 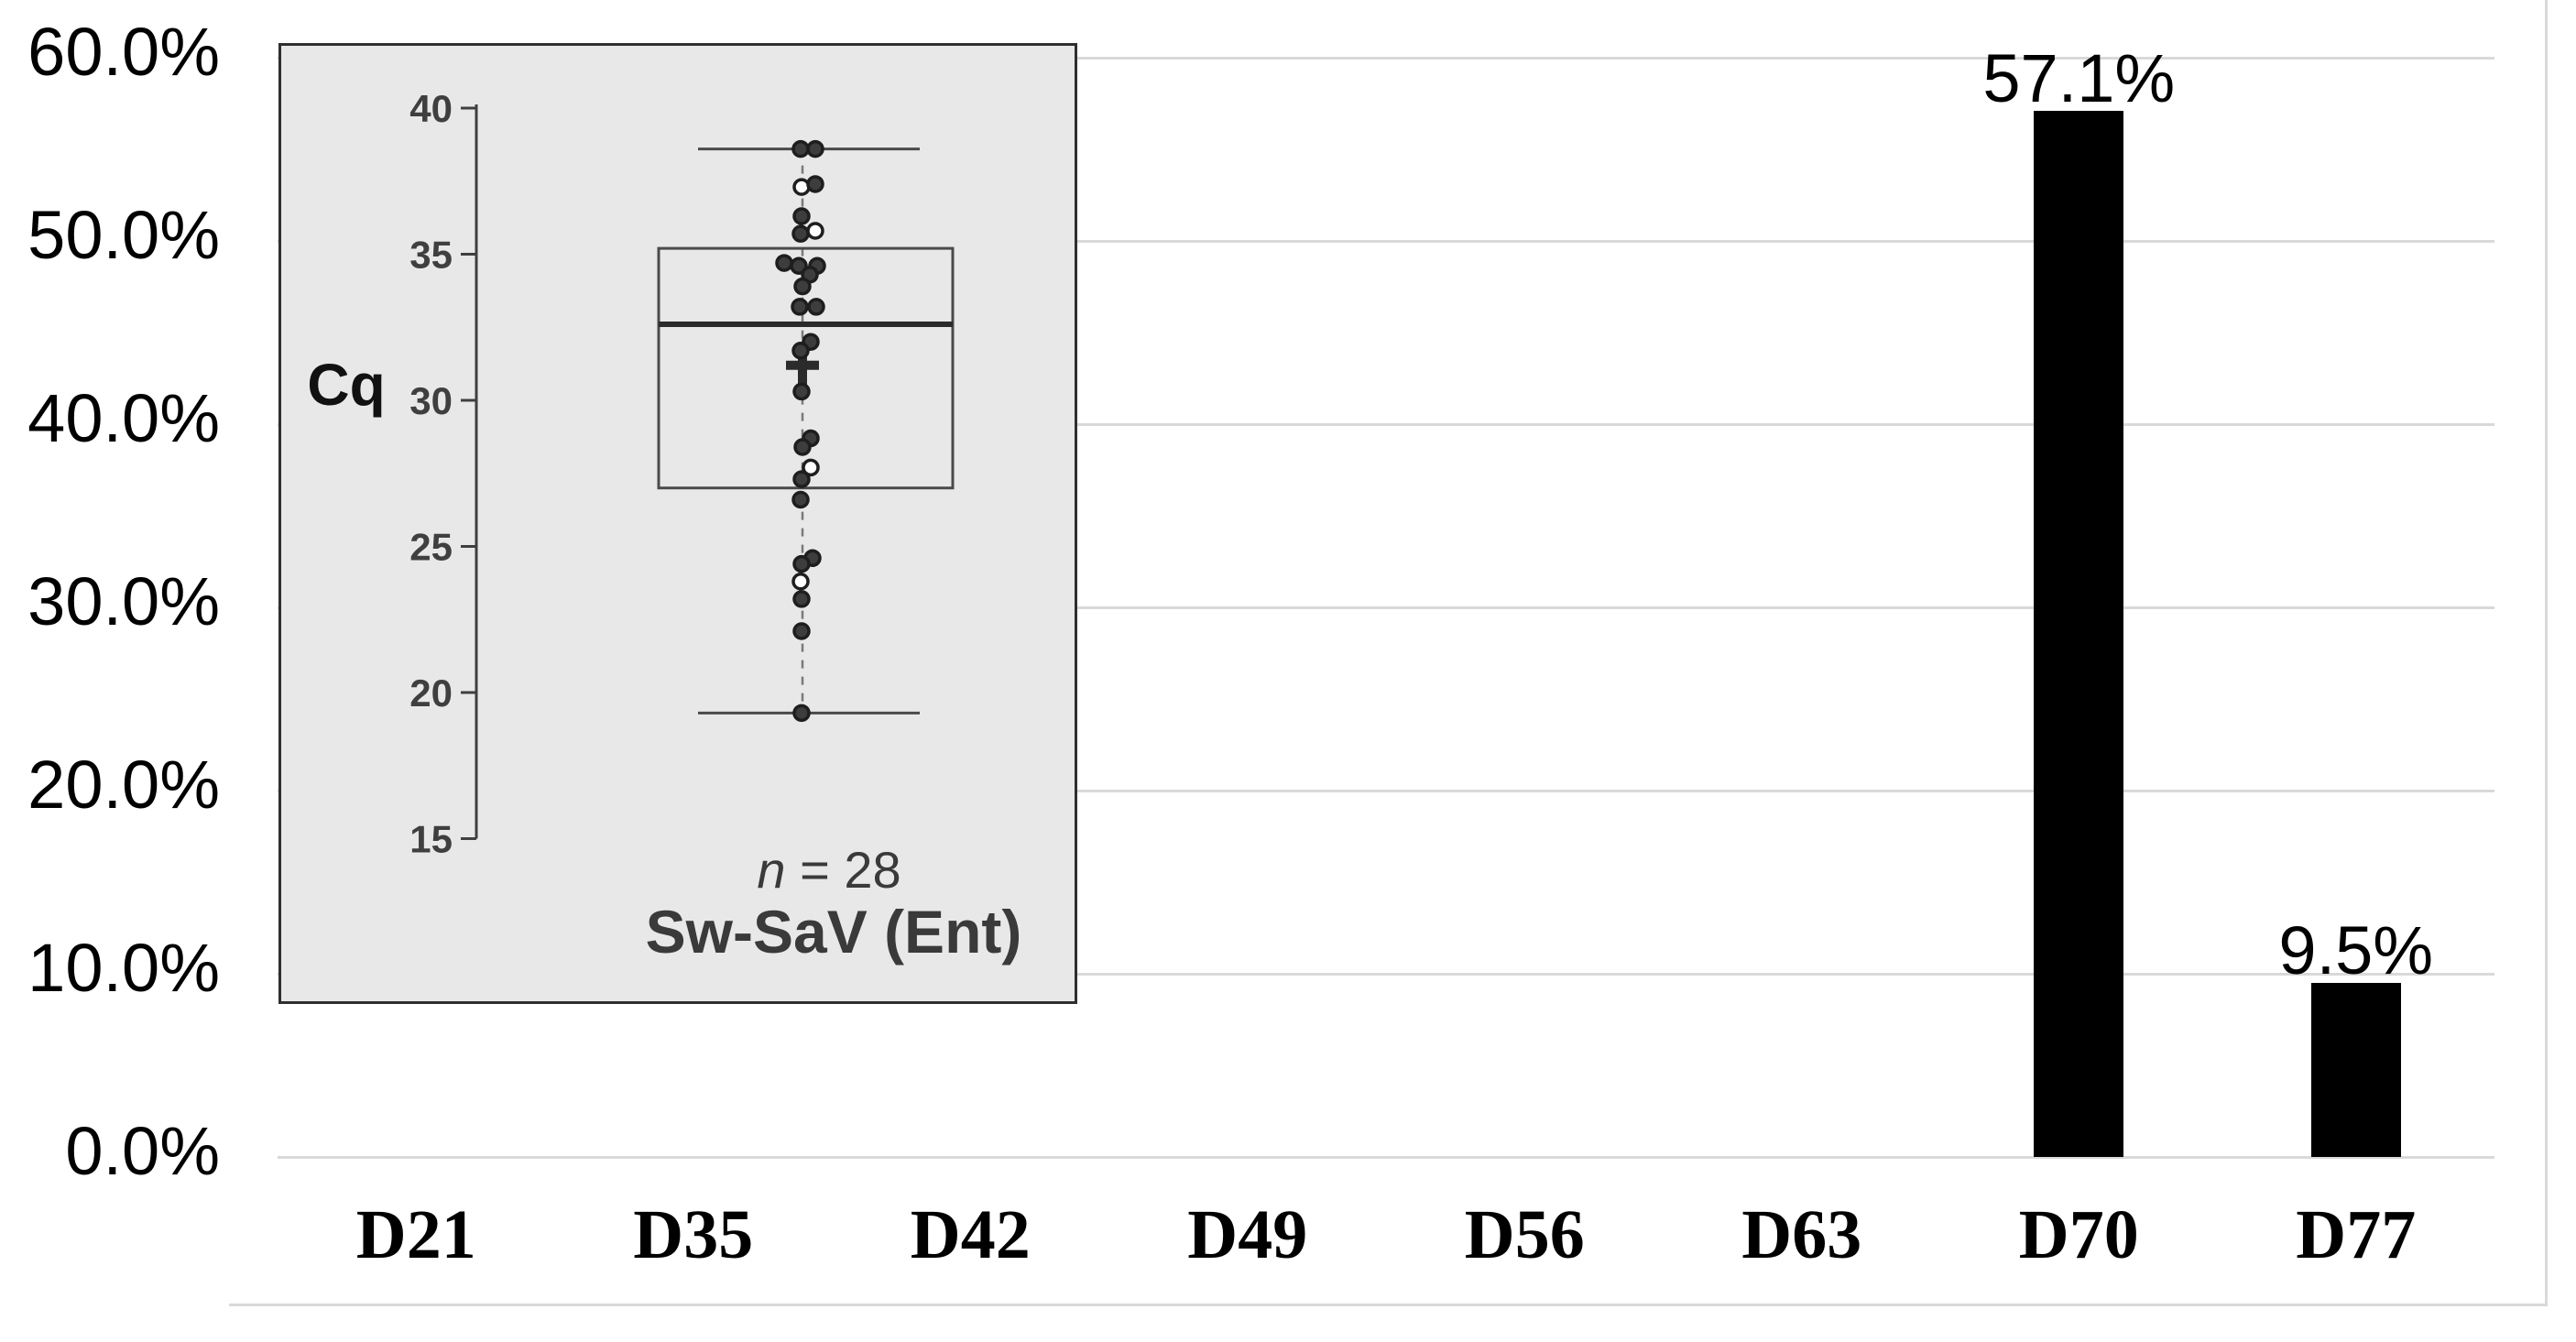 I want to click on y-axis-label: 60.0%, so click(x=123, y=52).